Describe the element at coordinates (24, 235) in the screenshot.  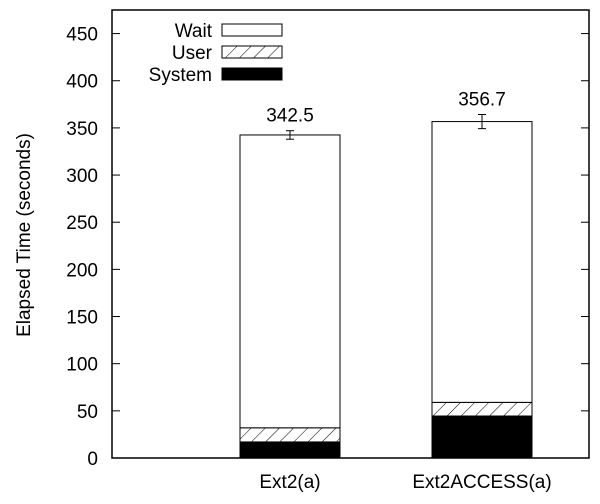
I see `y-axis-label: Elapsed Time (seconds)` at that location.